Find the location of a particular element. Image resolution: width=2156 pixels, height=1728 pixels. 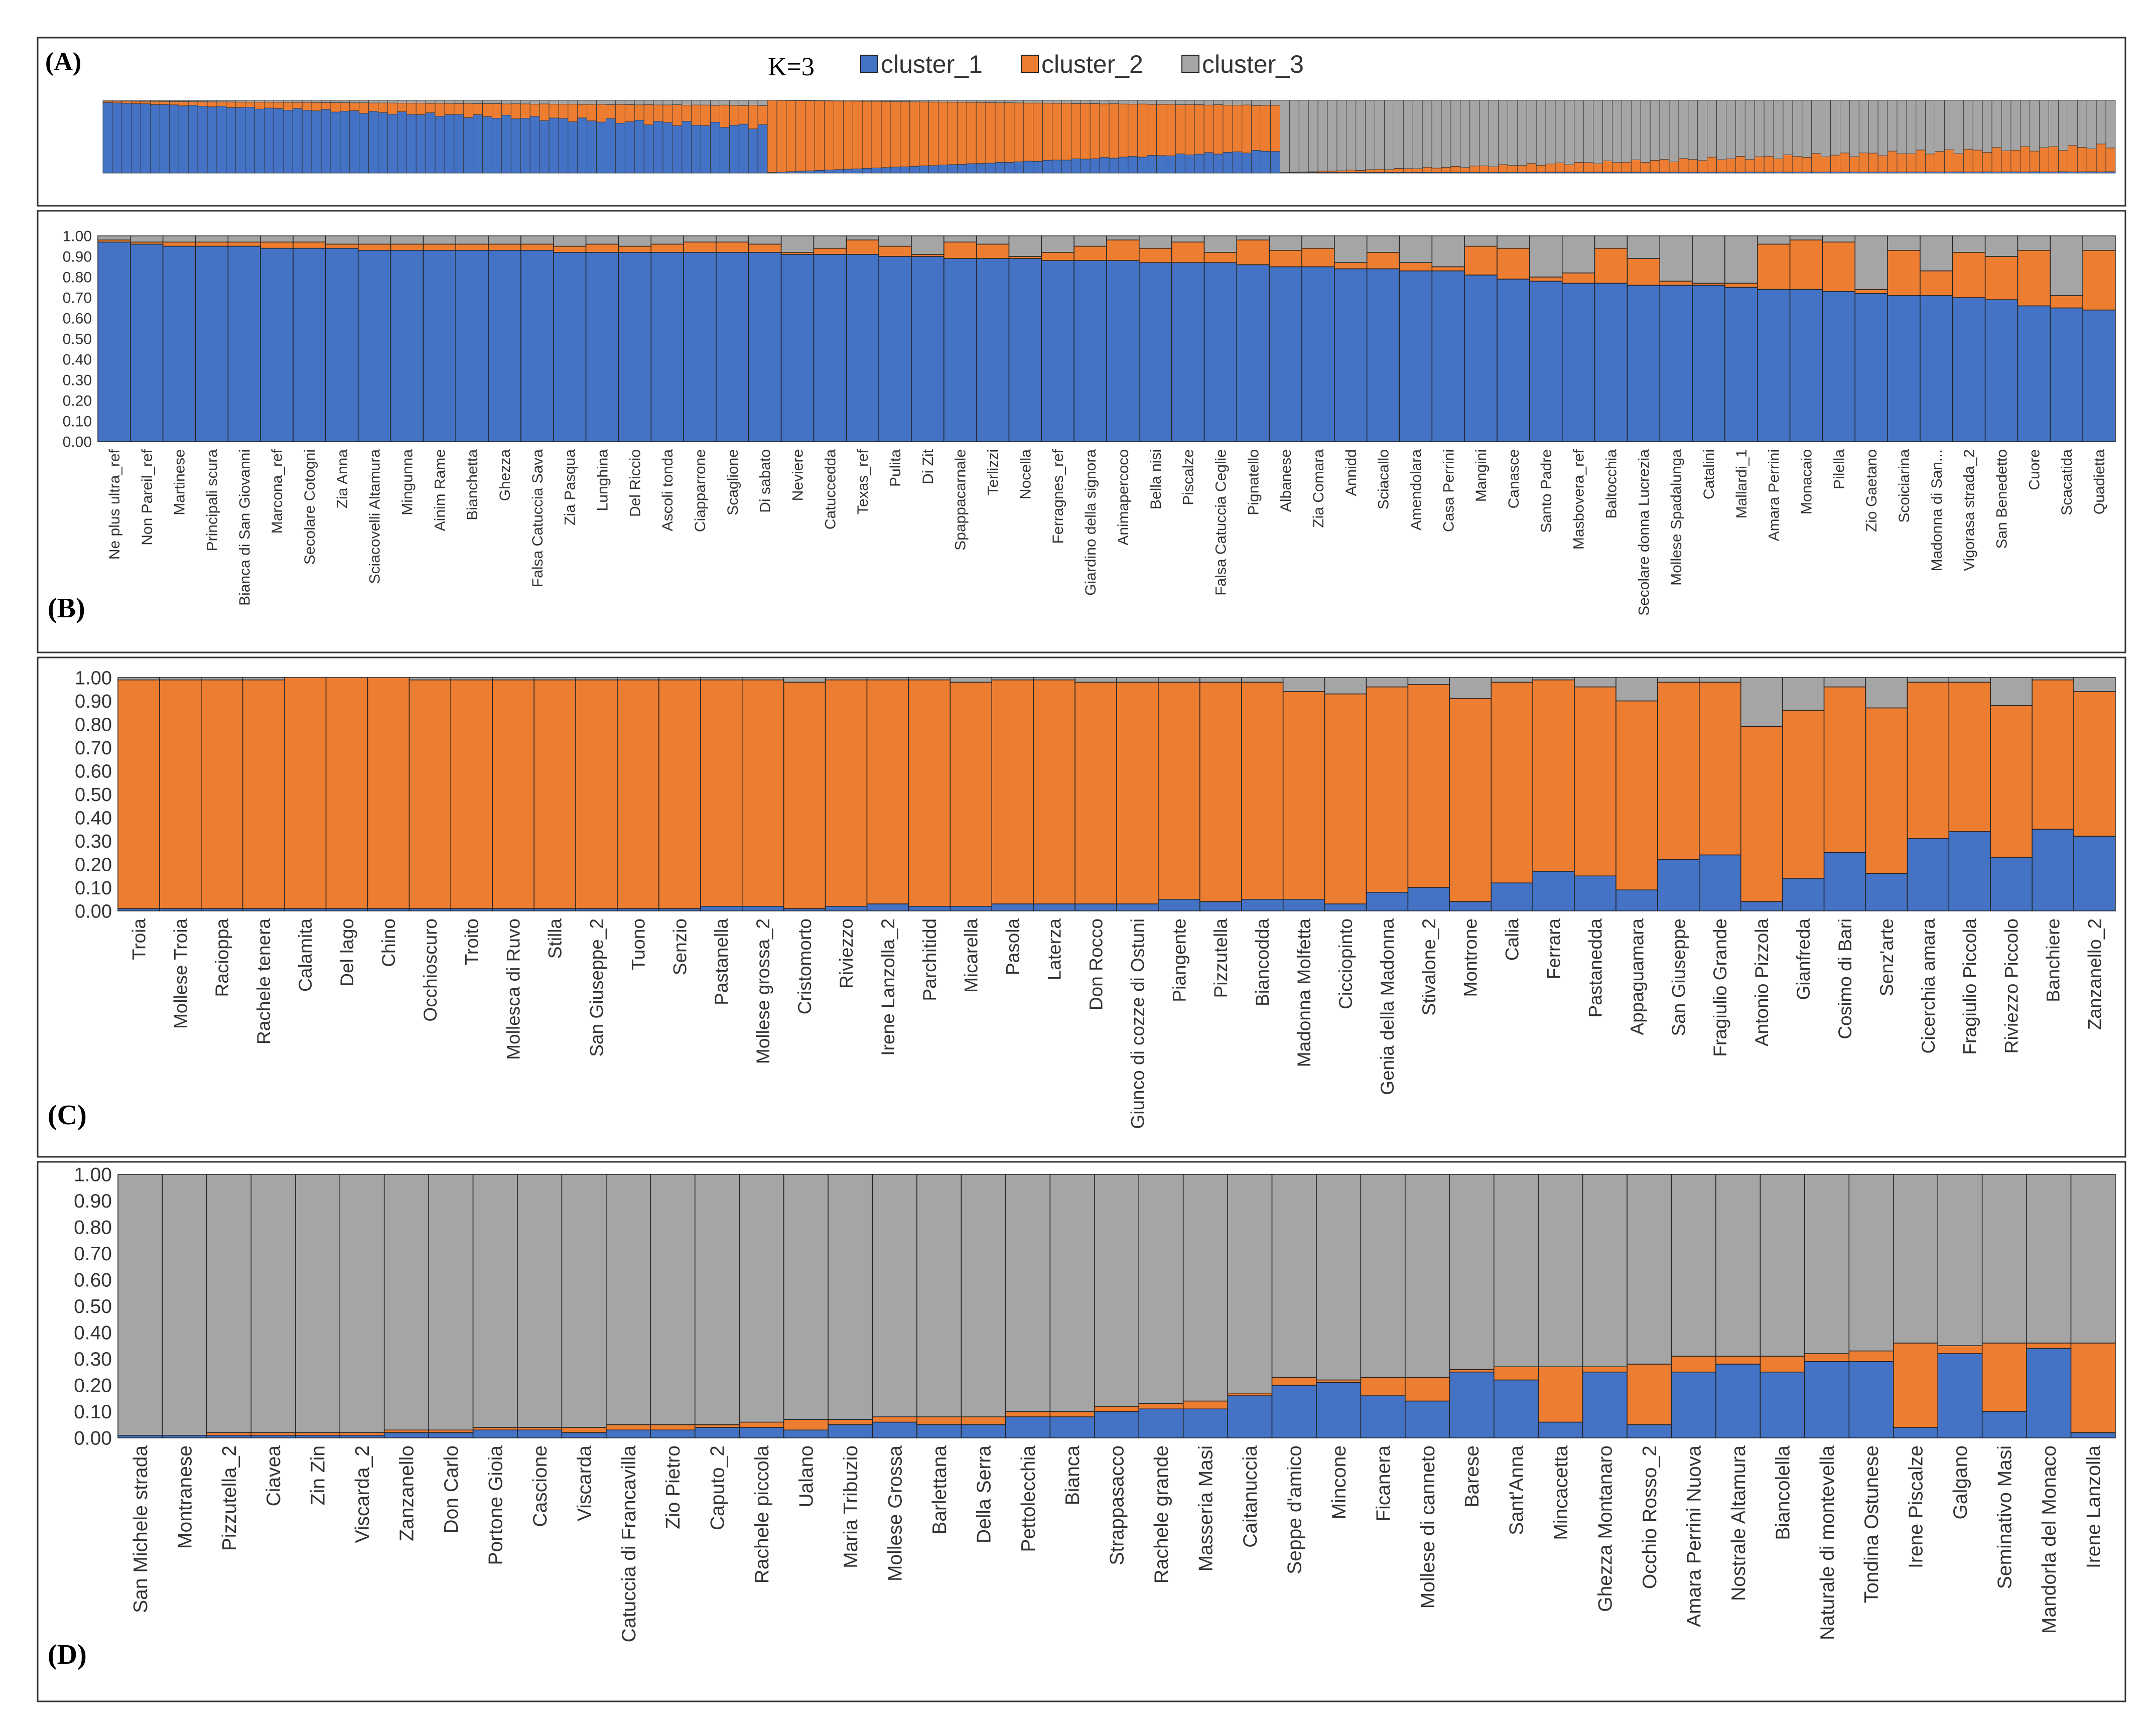

panel-c-ytick: 0.60 is located at coordinates (94, 772).